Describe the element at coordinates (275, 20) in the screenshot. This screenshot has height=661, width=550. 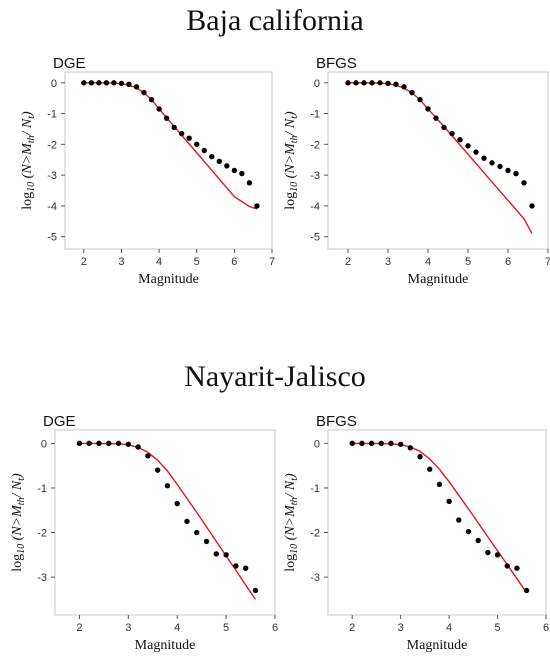
I see `section-title-baja: Baja california` at that location.